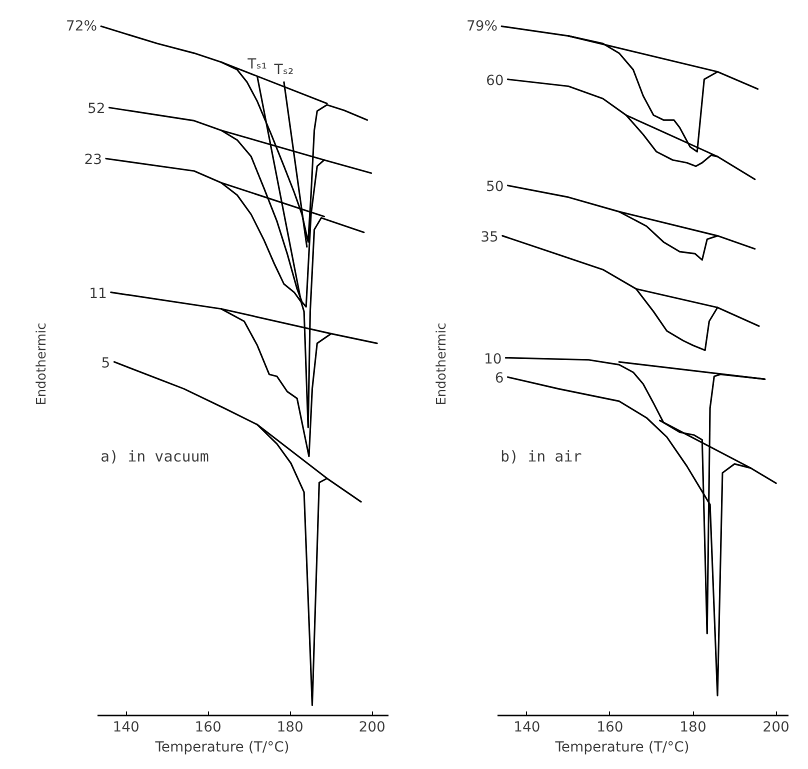 This screenshot has width=808, height=769. What do you see at coordinates (489, 237) in the screenshot?
I see `annotation: 35` at bounding box center [489, 237].